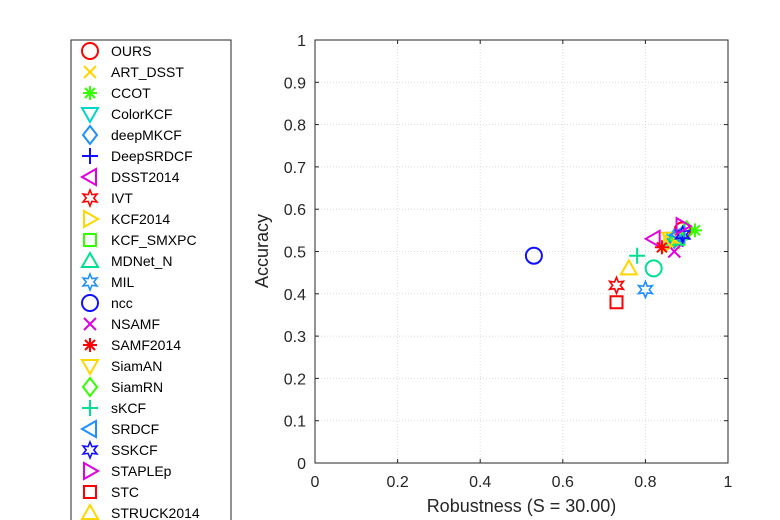 The width and height of the screenshot is (780, 520). Describe the element at coordinates (125, 492) in the screenshot. I see `legend-label-21: STC` at that location.